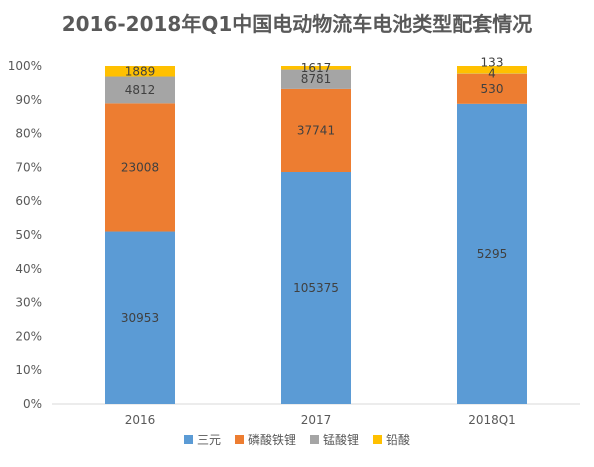 This screenshot has height=467, width=594. What do you see at coordinates (492, 74) in the screenshot?
I see `data-label: 4` at bounding box center [492, 74].